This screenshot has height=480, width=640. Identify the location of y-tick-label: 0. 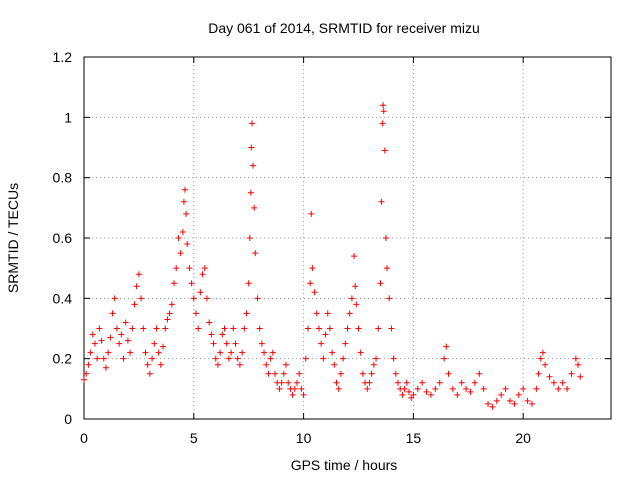
(68, 419).